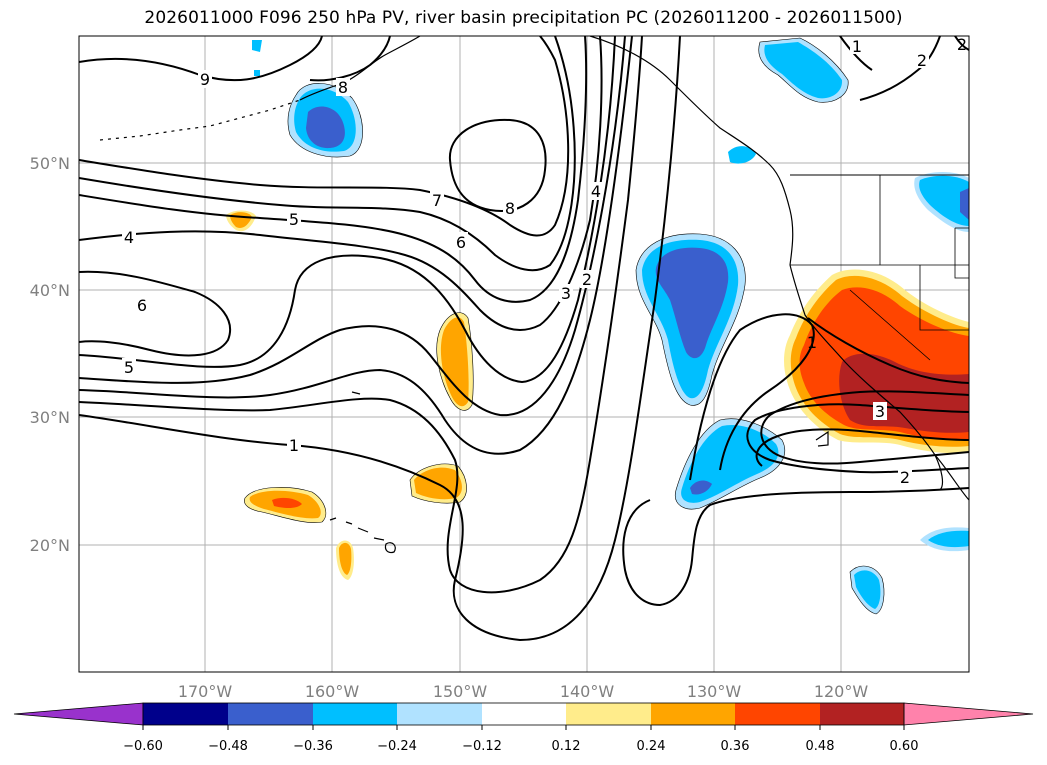 The image size is (1047, 765). What do you see at coordinates (948, 539) in the screenshot?
I see `precip-negative-south-2-inner` at bounding box center [948, 539].